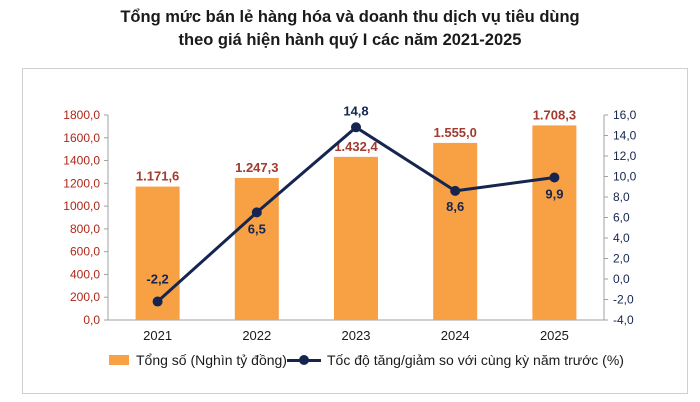 Image resolution: width=700 pixels, height=402 pixels. What do you see at coordinates (355, 110) in the screenshot?
I see `growth-value-label: 14,8` at bounding box center [355, 110].